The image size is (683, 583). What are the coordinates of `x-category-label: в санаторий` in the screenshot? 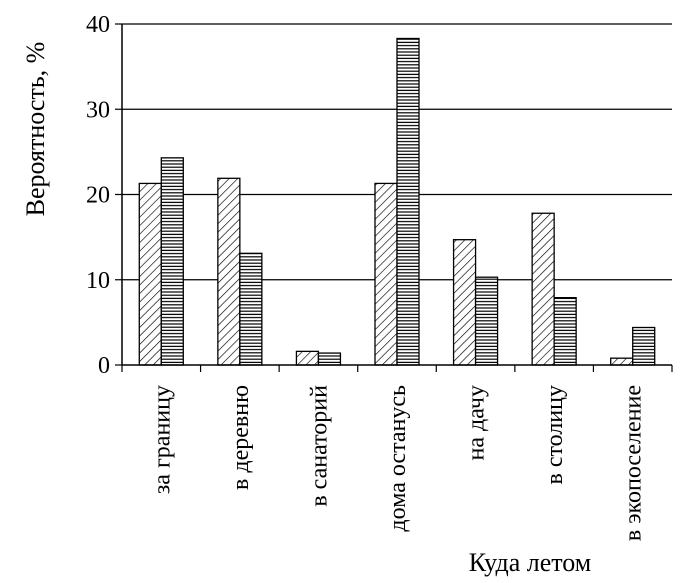 It's located at (319, 446).